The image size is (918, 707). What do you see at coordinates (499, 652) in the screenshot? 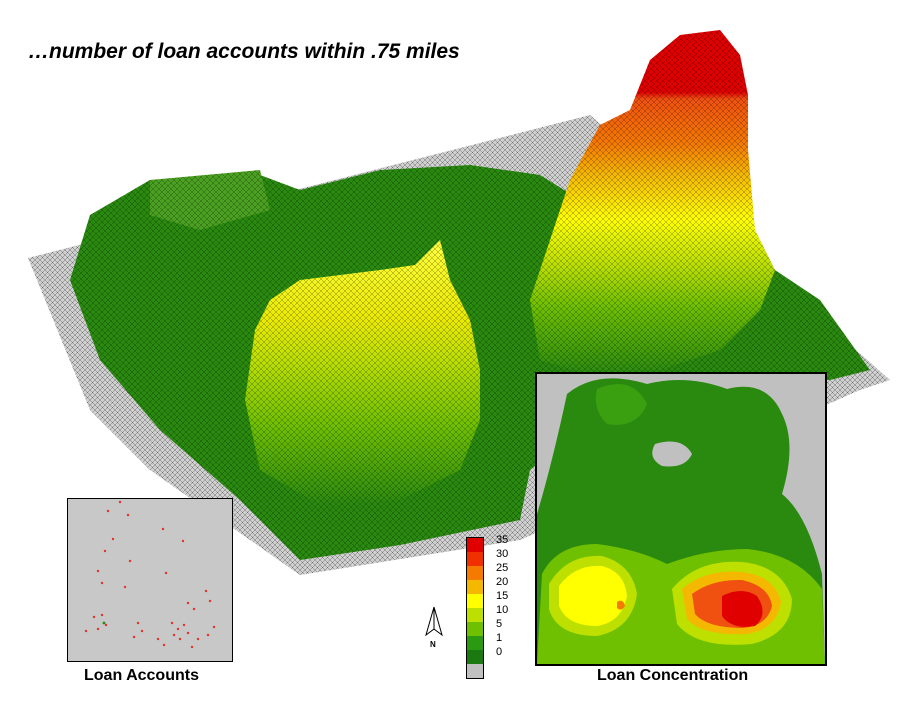
I see `legend-label: 0` at bounding box center [499, 652].